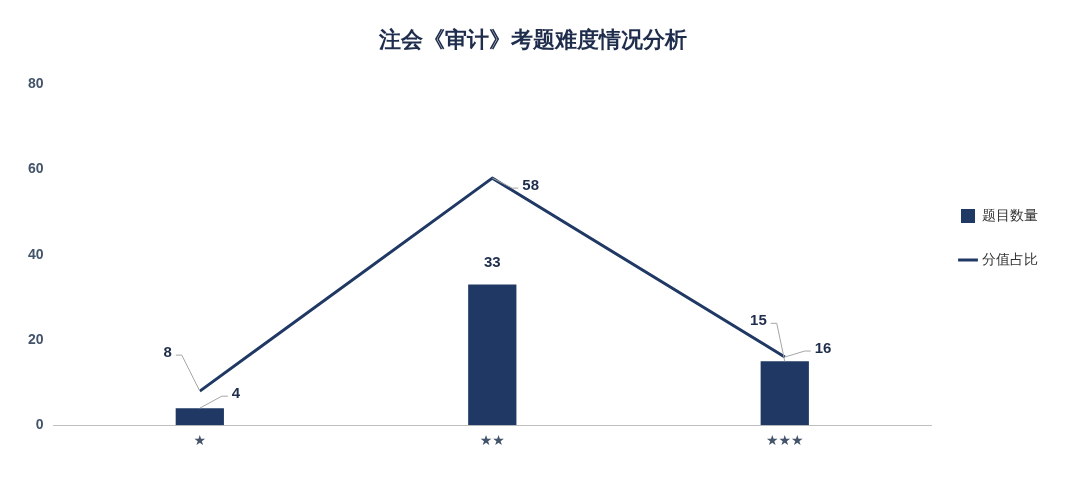 This screenshot has width=1080, height=480. Describe the element at coordinates (1010, 258) in the screenshot. I see `legend-label: 分值占比` at that location.